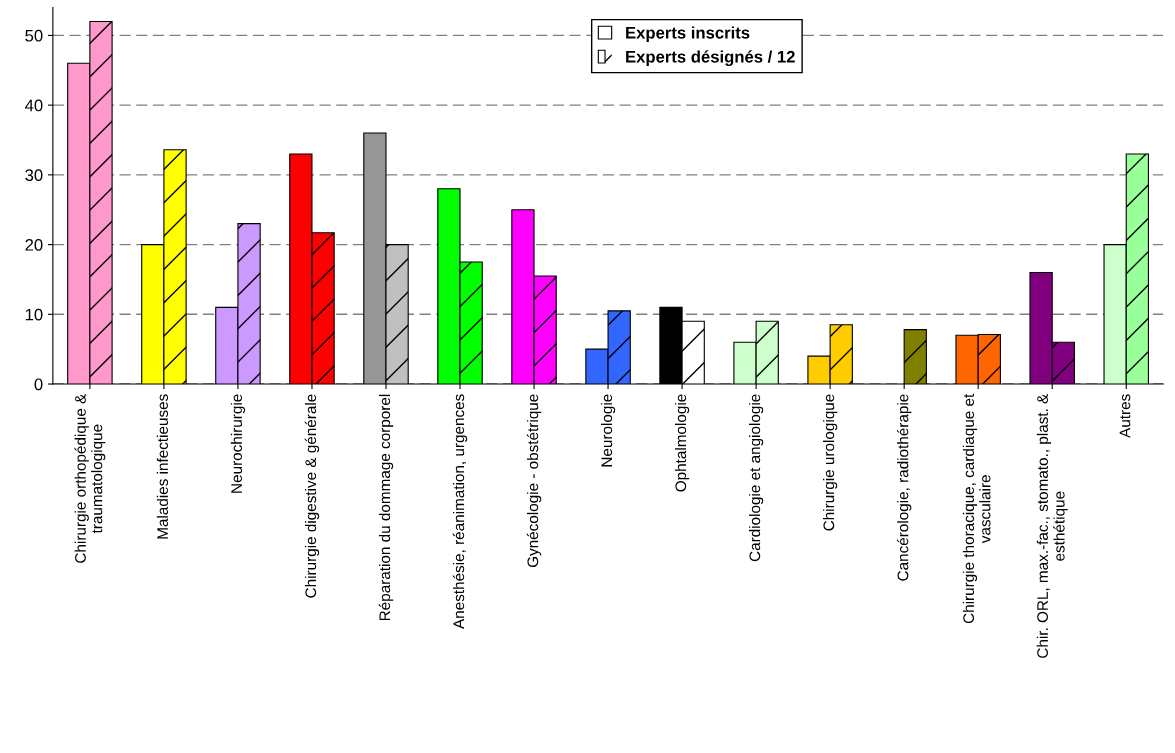  Describe the element at coordinates (162, 466) in the screenshot. I see `x-tick-label: Maladies infectieuses` at that location.